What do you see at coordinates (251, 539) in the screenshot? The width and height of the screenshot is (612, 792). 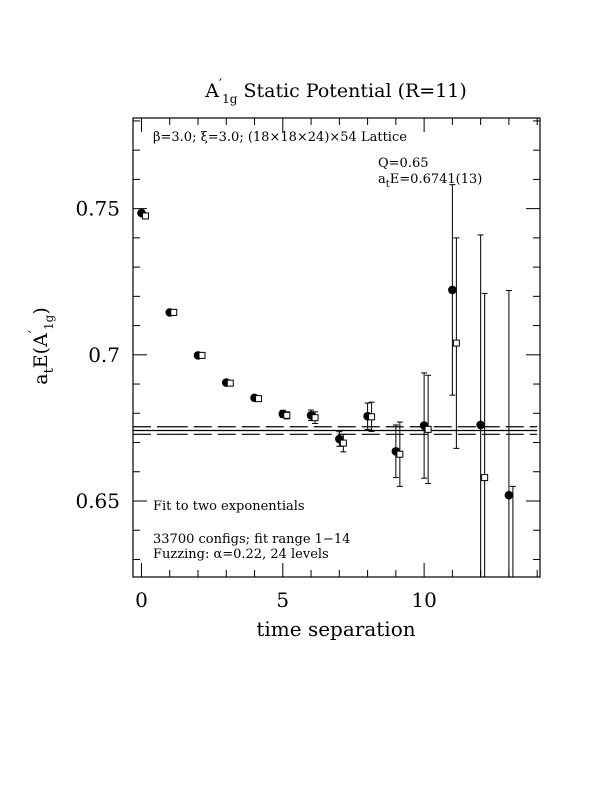 I see `configs-note: 33700 configs; fit range 1−14` at bounding box center [251, 539].